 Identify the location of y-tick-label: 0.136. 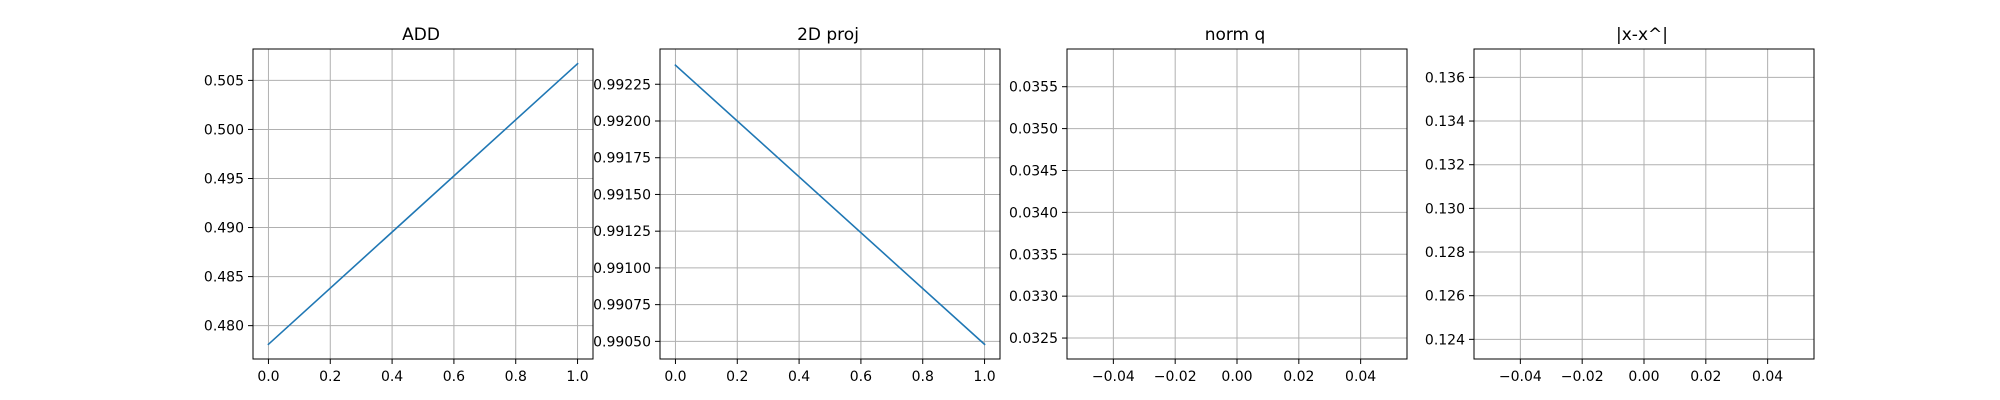
(1445, 78).